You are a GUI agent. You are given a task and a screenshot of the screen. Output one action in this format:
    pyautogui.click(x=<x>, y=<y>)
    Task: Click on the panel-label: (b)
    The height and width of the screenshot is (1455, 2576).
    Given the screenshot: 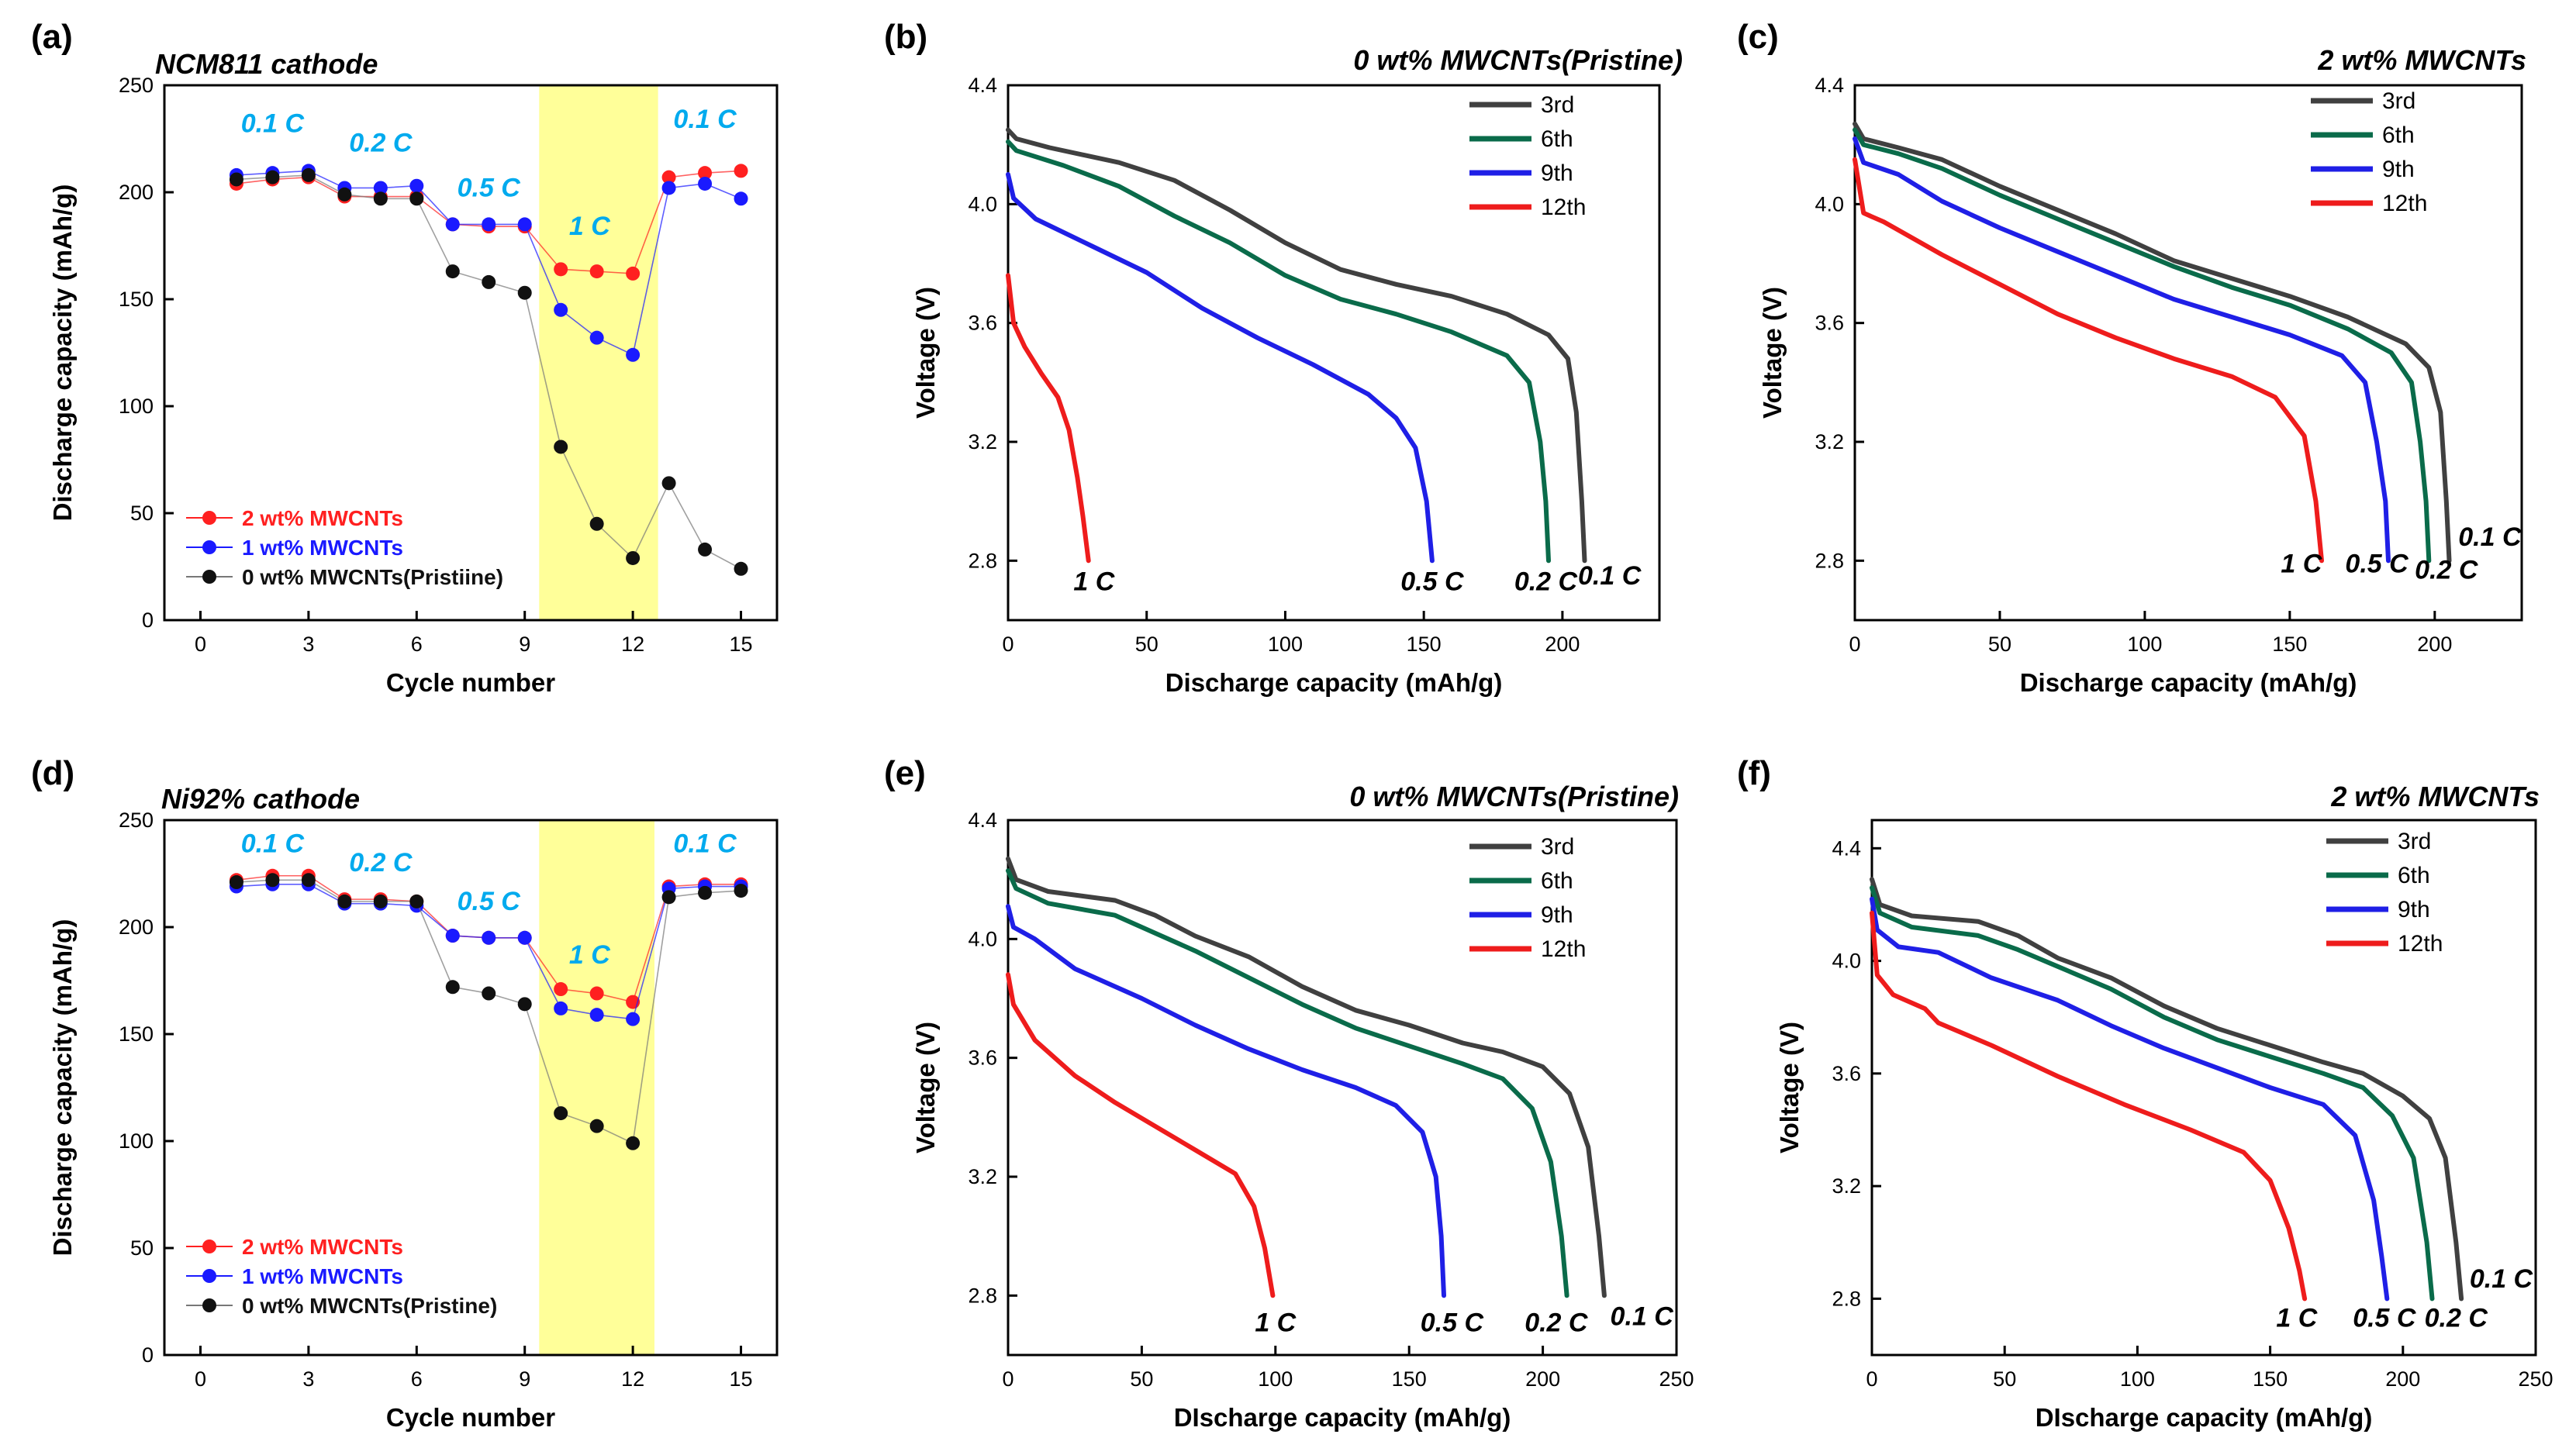 What is the action you would take?
    pyautogui.click(x=906, y=37)
    